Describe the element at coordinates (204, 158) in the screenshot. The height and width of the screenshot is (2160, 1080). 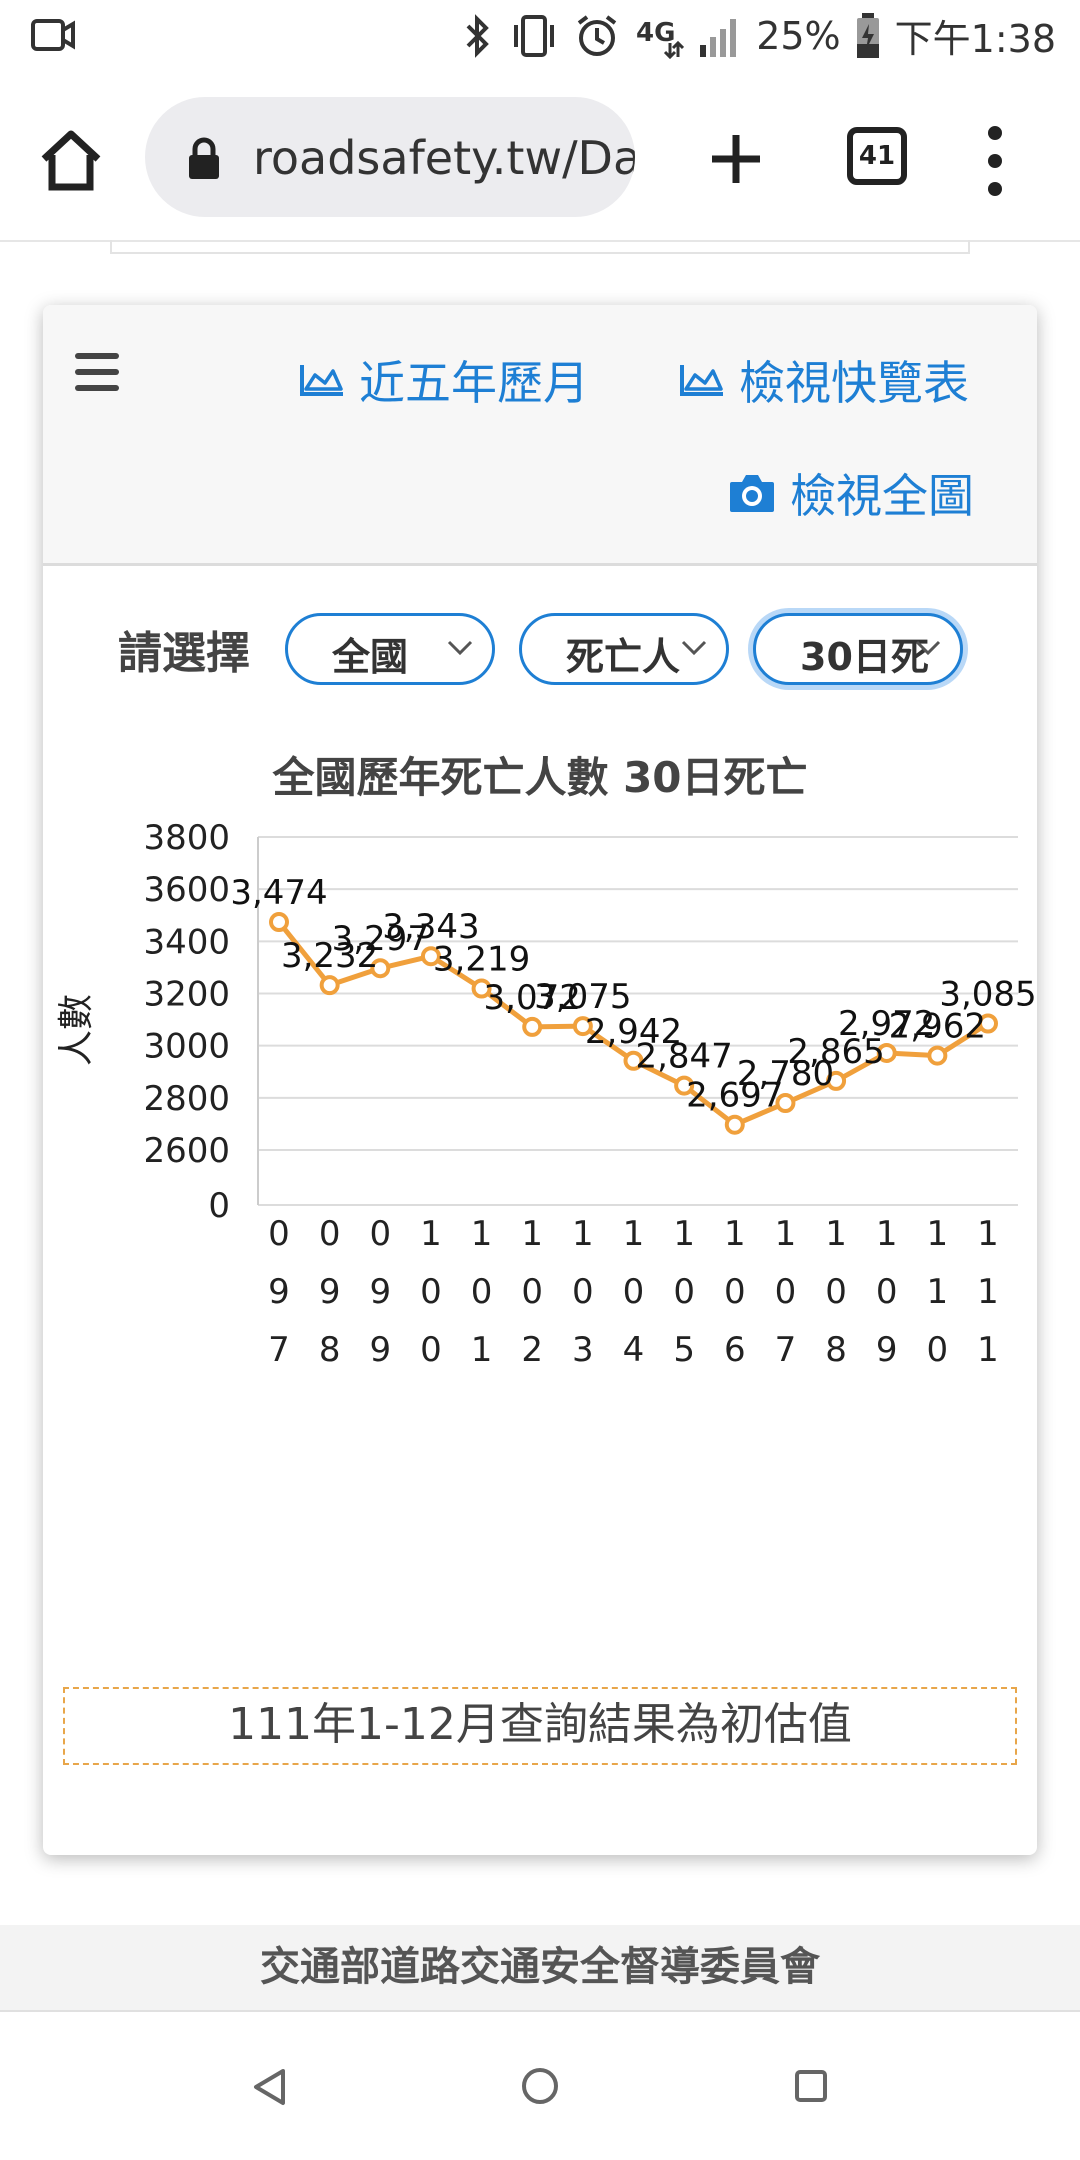
I see `lock-icon` at that location.